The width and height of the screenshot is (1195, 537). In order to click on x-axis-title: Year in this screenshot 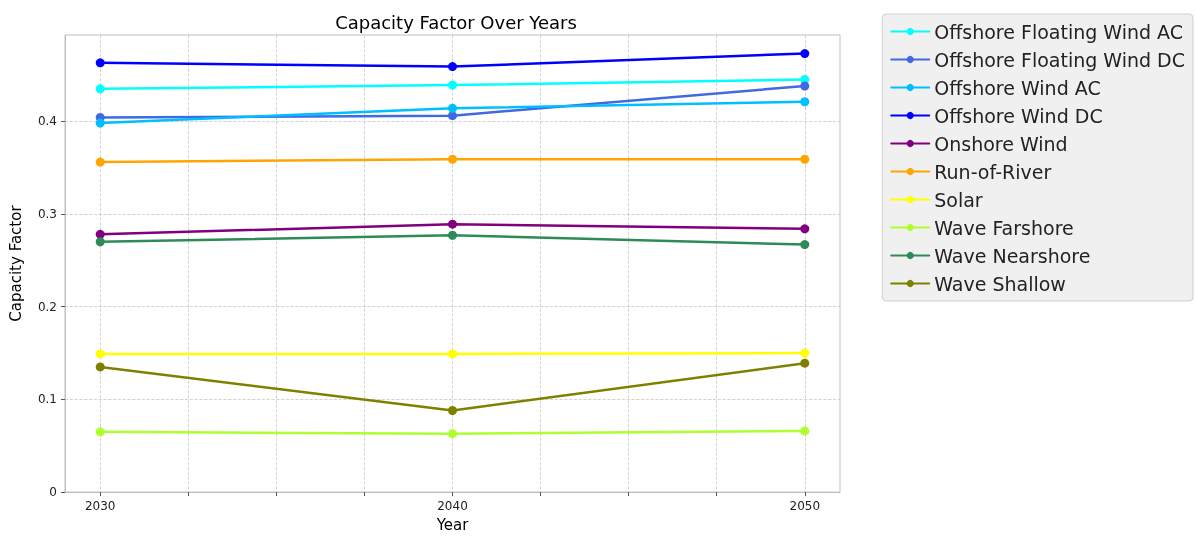, I will do `click(452, 524)`.